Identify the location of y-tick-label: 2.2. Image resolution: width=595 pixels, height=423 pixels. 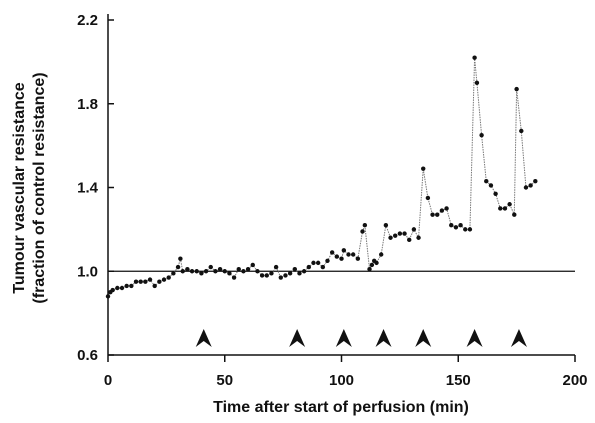
(87, 20).